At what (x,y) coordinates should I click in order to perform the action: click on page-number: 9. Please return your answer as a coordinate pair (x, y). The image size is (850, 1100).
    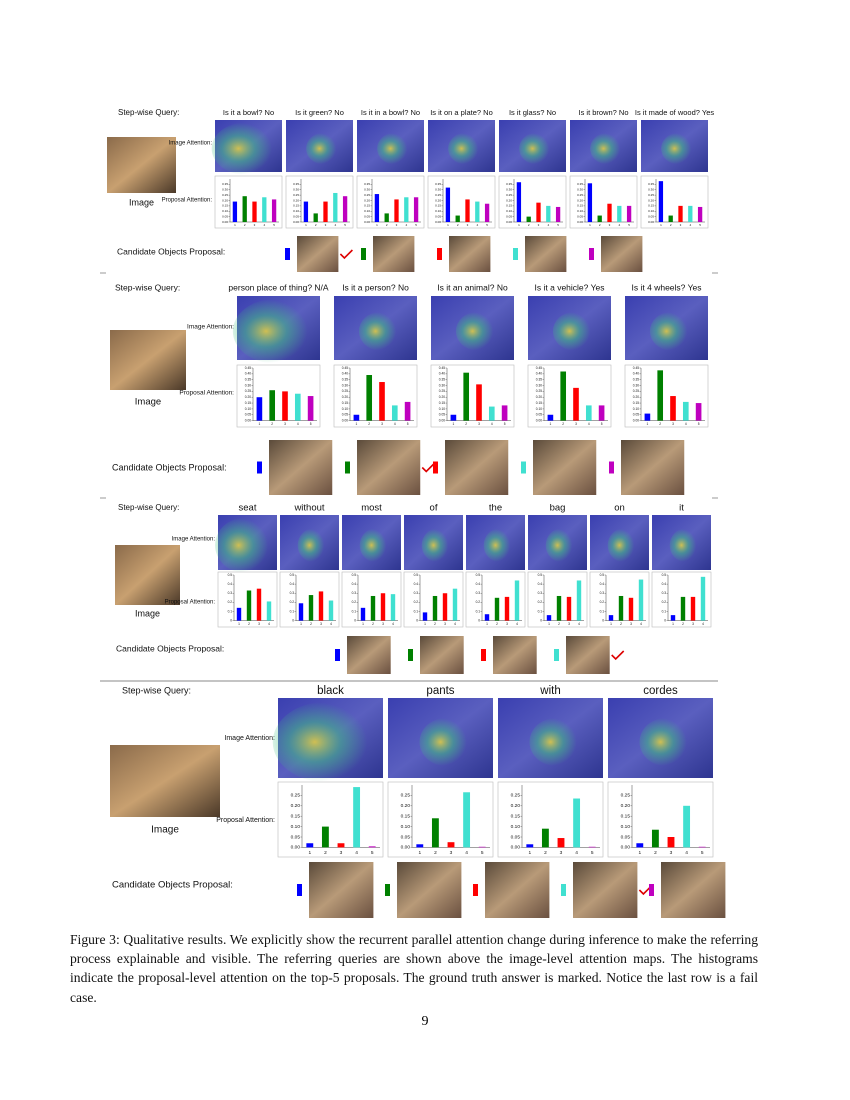
    Looking at the image, I should click on (425, 1021).